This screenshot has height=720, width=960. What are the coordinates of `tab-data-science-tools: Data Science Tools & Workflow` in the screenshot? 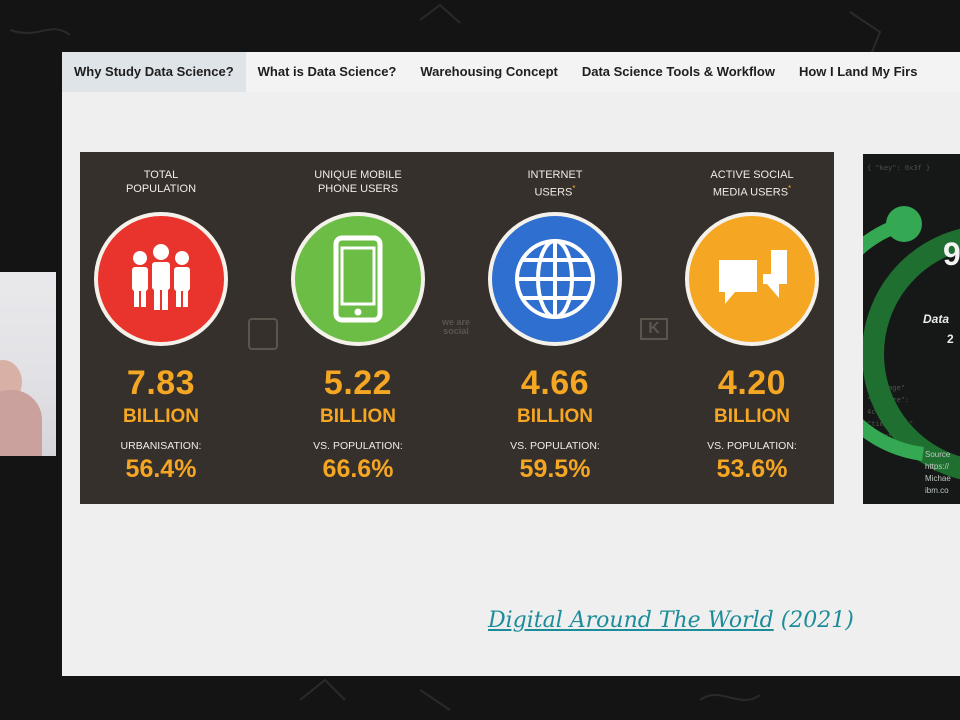 It's located at (678, 71).